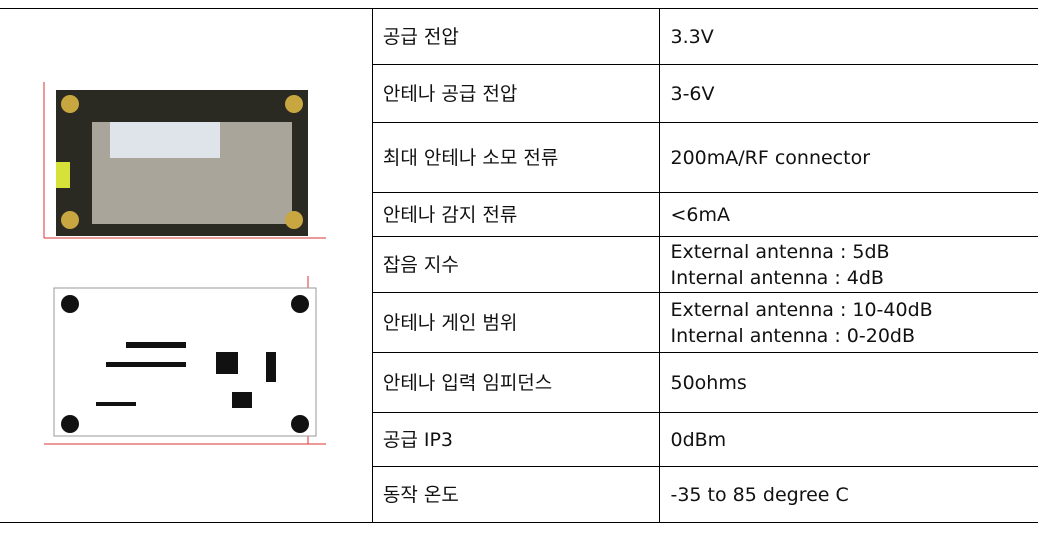  What do you see at coordinates (516, 322) in the screenshot?
I see `spec-label: 안테나 게인 범위` at bounding box center [516, 322].